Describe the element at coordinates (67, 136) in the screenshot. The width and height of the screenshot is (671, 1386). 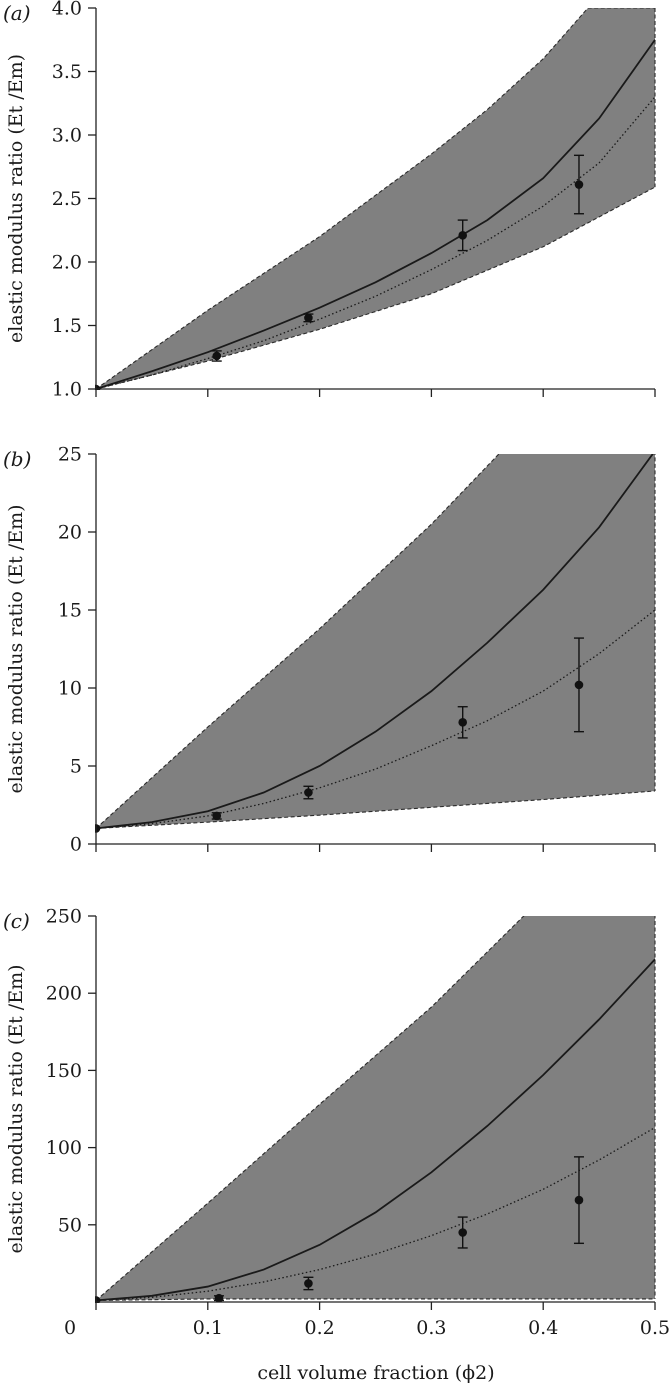
I see `y-tick-label: 3.0` at that location.